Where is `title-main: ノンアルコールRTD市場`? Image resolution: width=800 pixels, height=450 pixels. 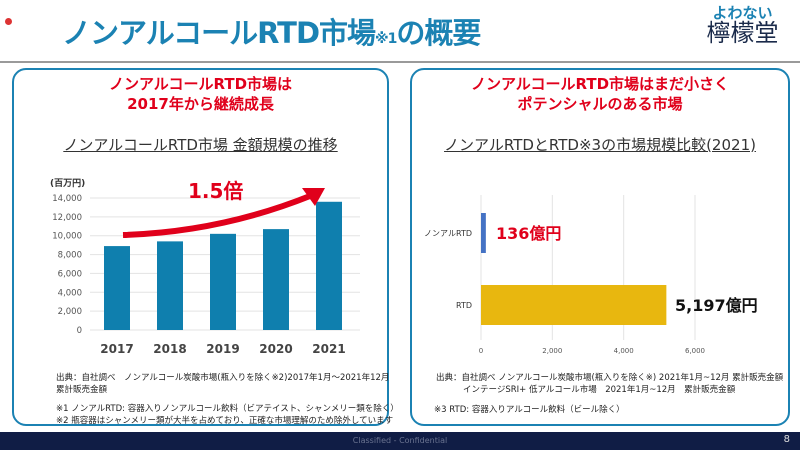
title-main: ノンアルコールRTD市場 is located at coordinates (219, 33).